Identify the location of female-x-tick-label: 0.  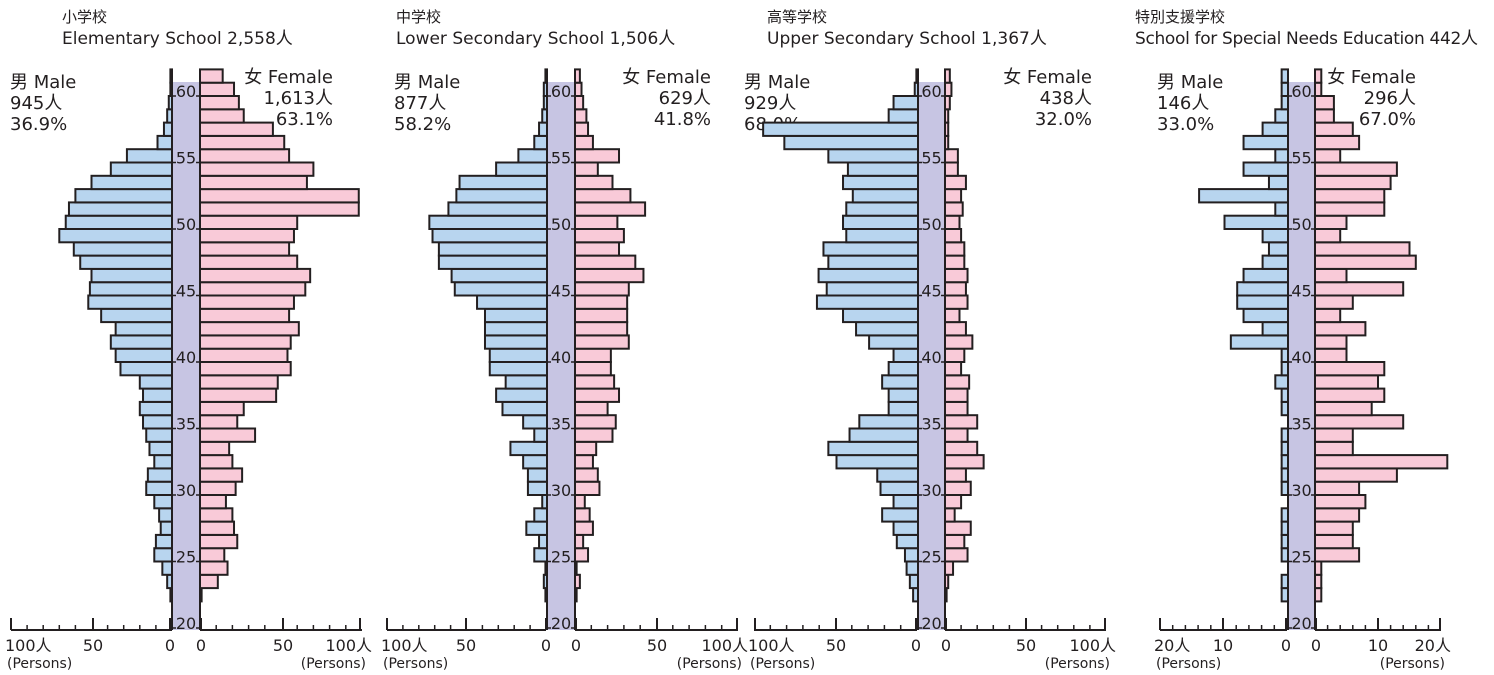
(1316, 645).